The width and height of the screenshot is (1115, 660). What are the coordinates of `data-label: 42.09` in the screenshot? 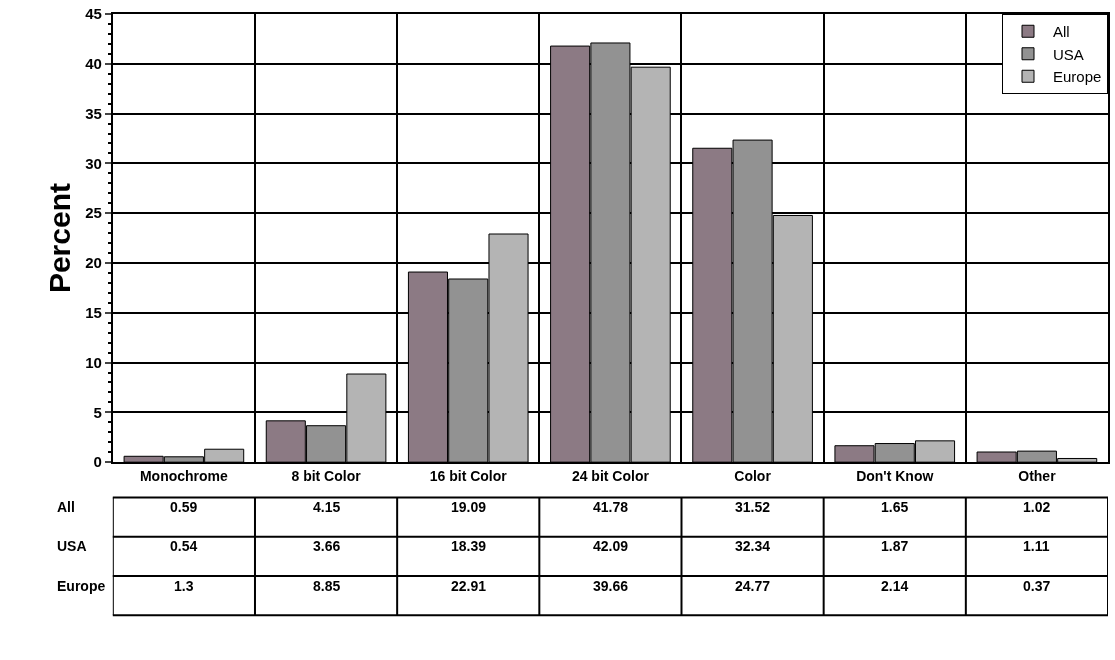 It's located at (611, 546).